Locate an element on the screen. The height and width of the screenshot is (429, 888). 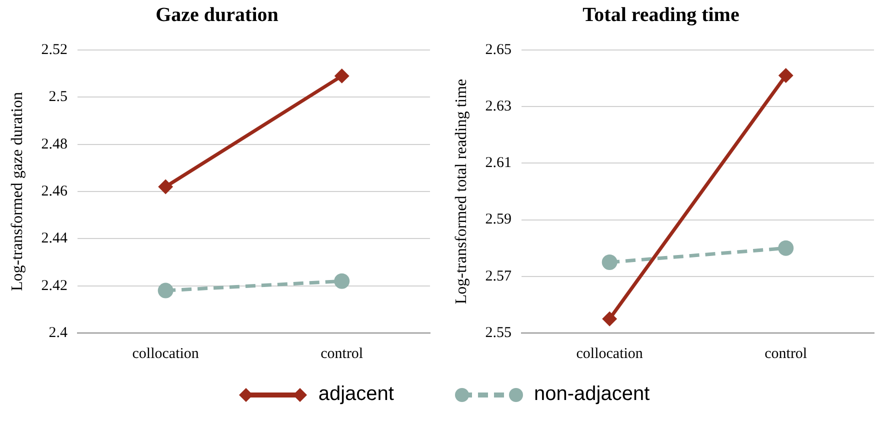
y-tick-label: 2.48 is located at coordinates (54, 144).